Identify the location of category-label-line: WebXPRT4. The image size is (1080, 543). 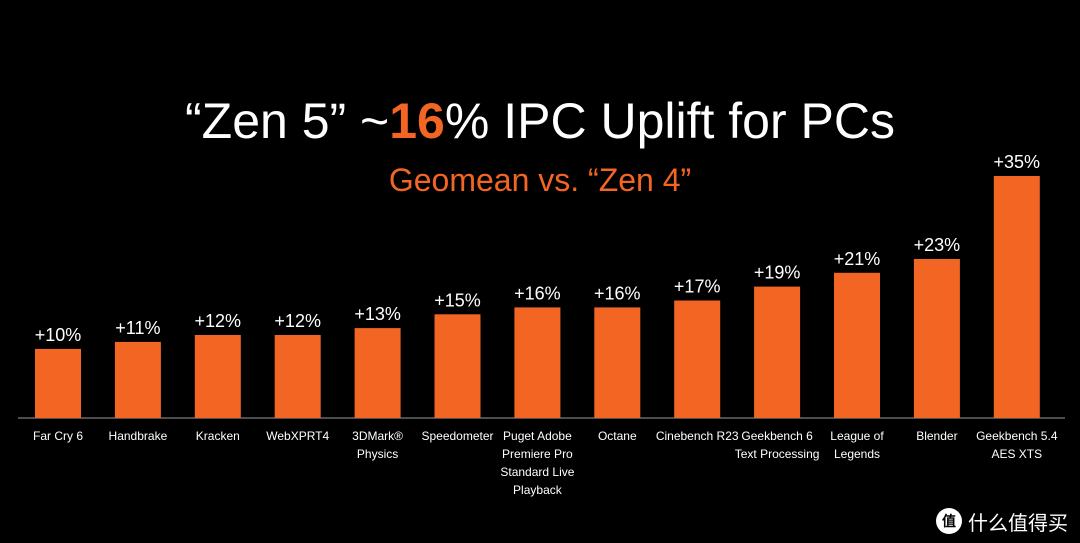
(297, 436).